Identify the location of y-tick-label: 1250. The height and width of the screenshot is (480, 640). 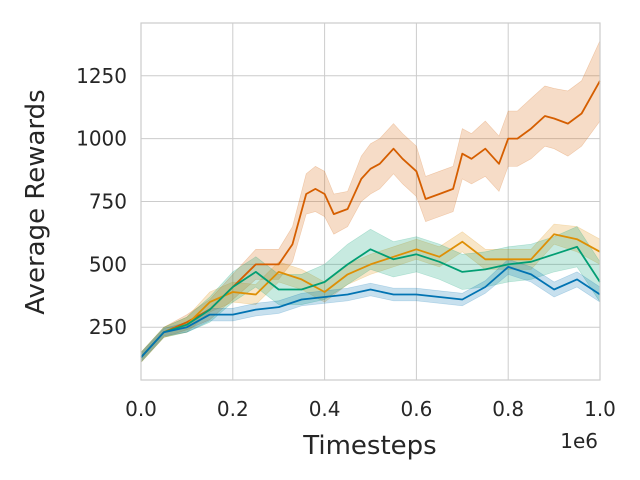
(101, 76).